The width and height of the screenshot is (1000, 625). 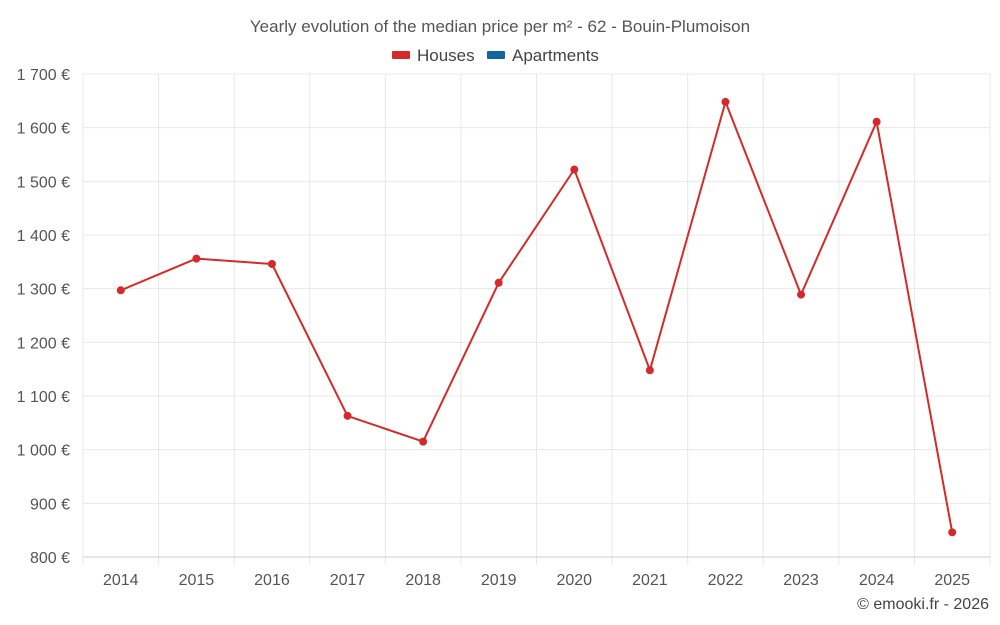 I want to click on y-tick-label: 1 300 €, so click(x=43, y=290).